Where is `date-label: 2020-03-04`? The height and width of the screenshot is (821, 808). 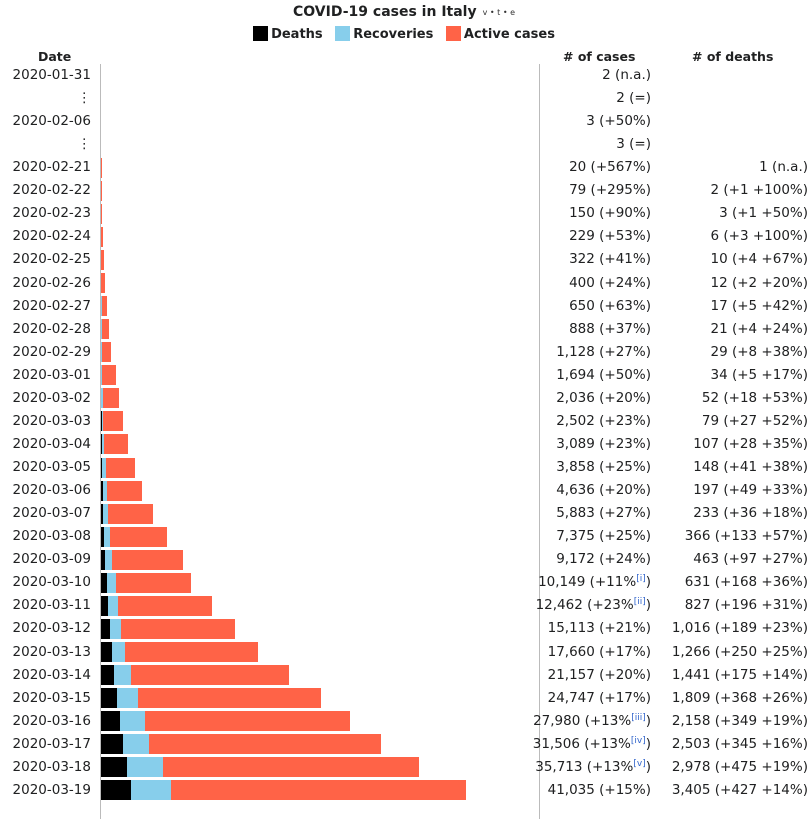
date-label: 2020-03-04 is located at coordinates (51, 443).